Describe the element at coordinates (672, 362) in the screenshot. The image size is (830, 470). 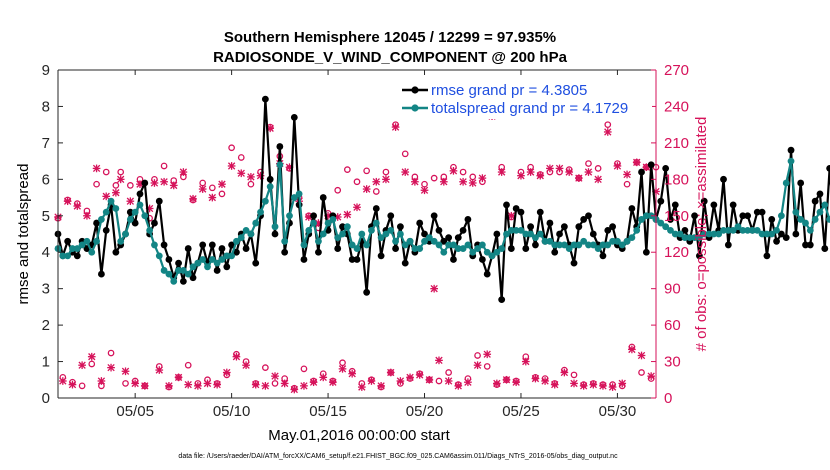
I see `y-right-tick-label: 30` at that location.